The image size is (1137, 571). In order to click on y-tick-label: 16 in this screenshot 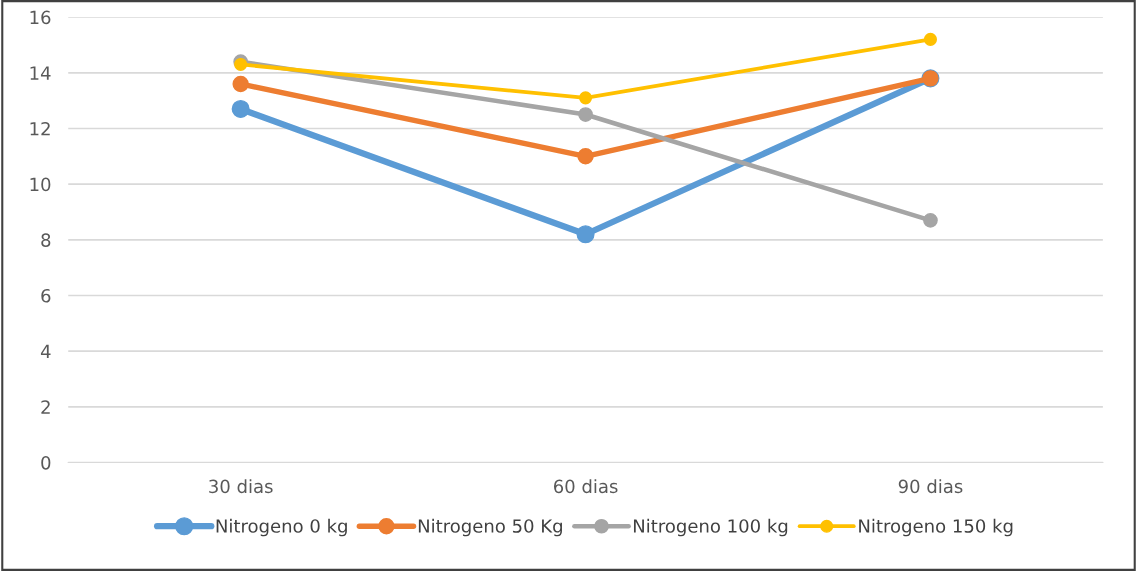, I will do `click(40, 17)`.